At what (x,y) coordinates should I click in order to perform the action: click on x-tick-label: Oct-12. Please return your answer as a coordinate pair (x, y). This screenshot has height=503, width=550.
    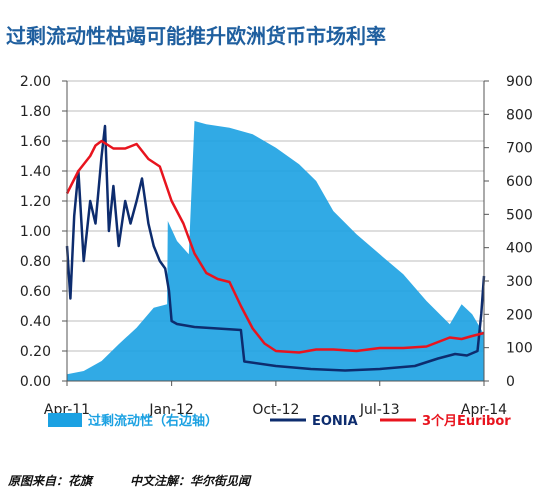
    Looking at the image, I should click on (275, 410).